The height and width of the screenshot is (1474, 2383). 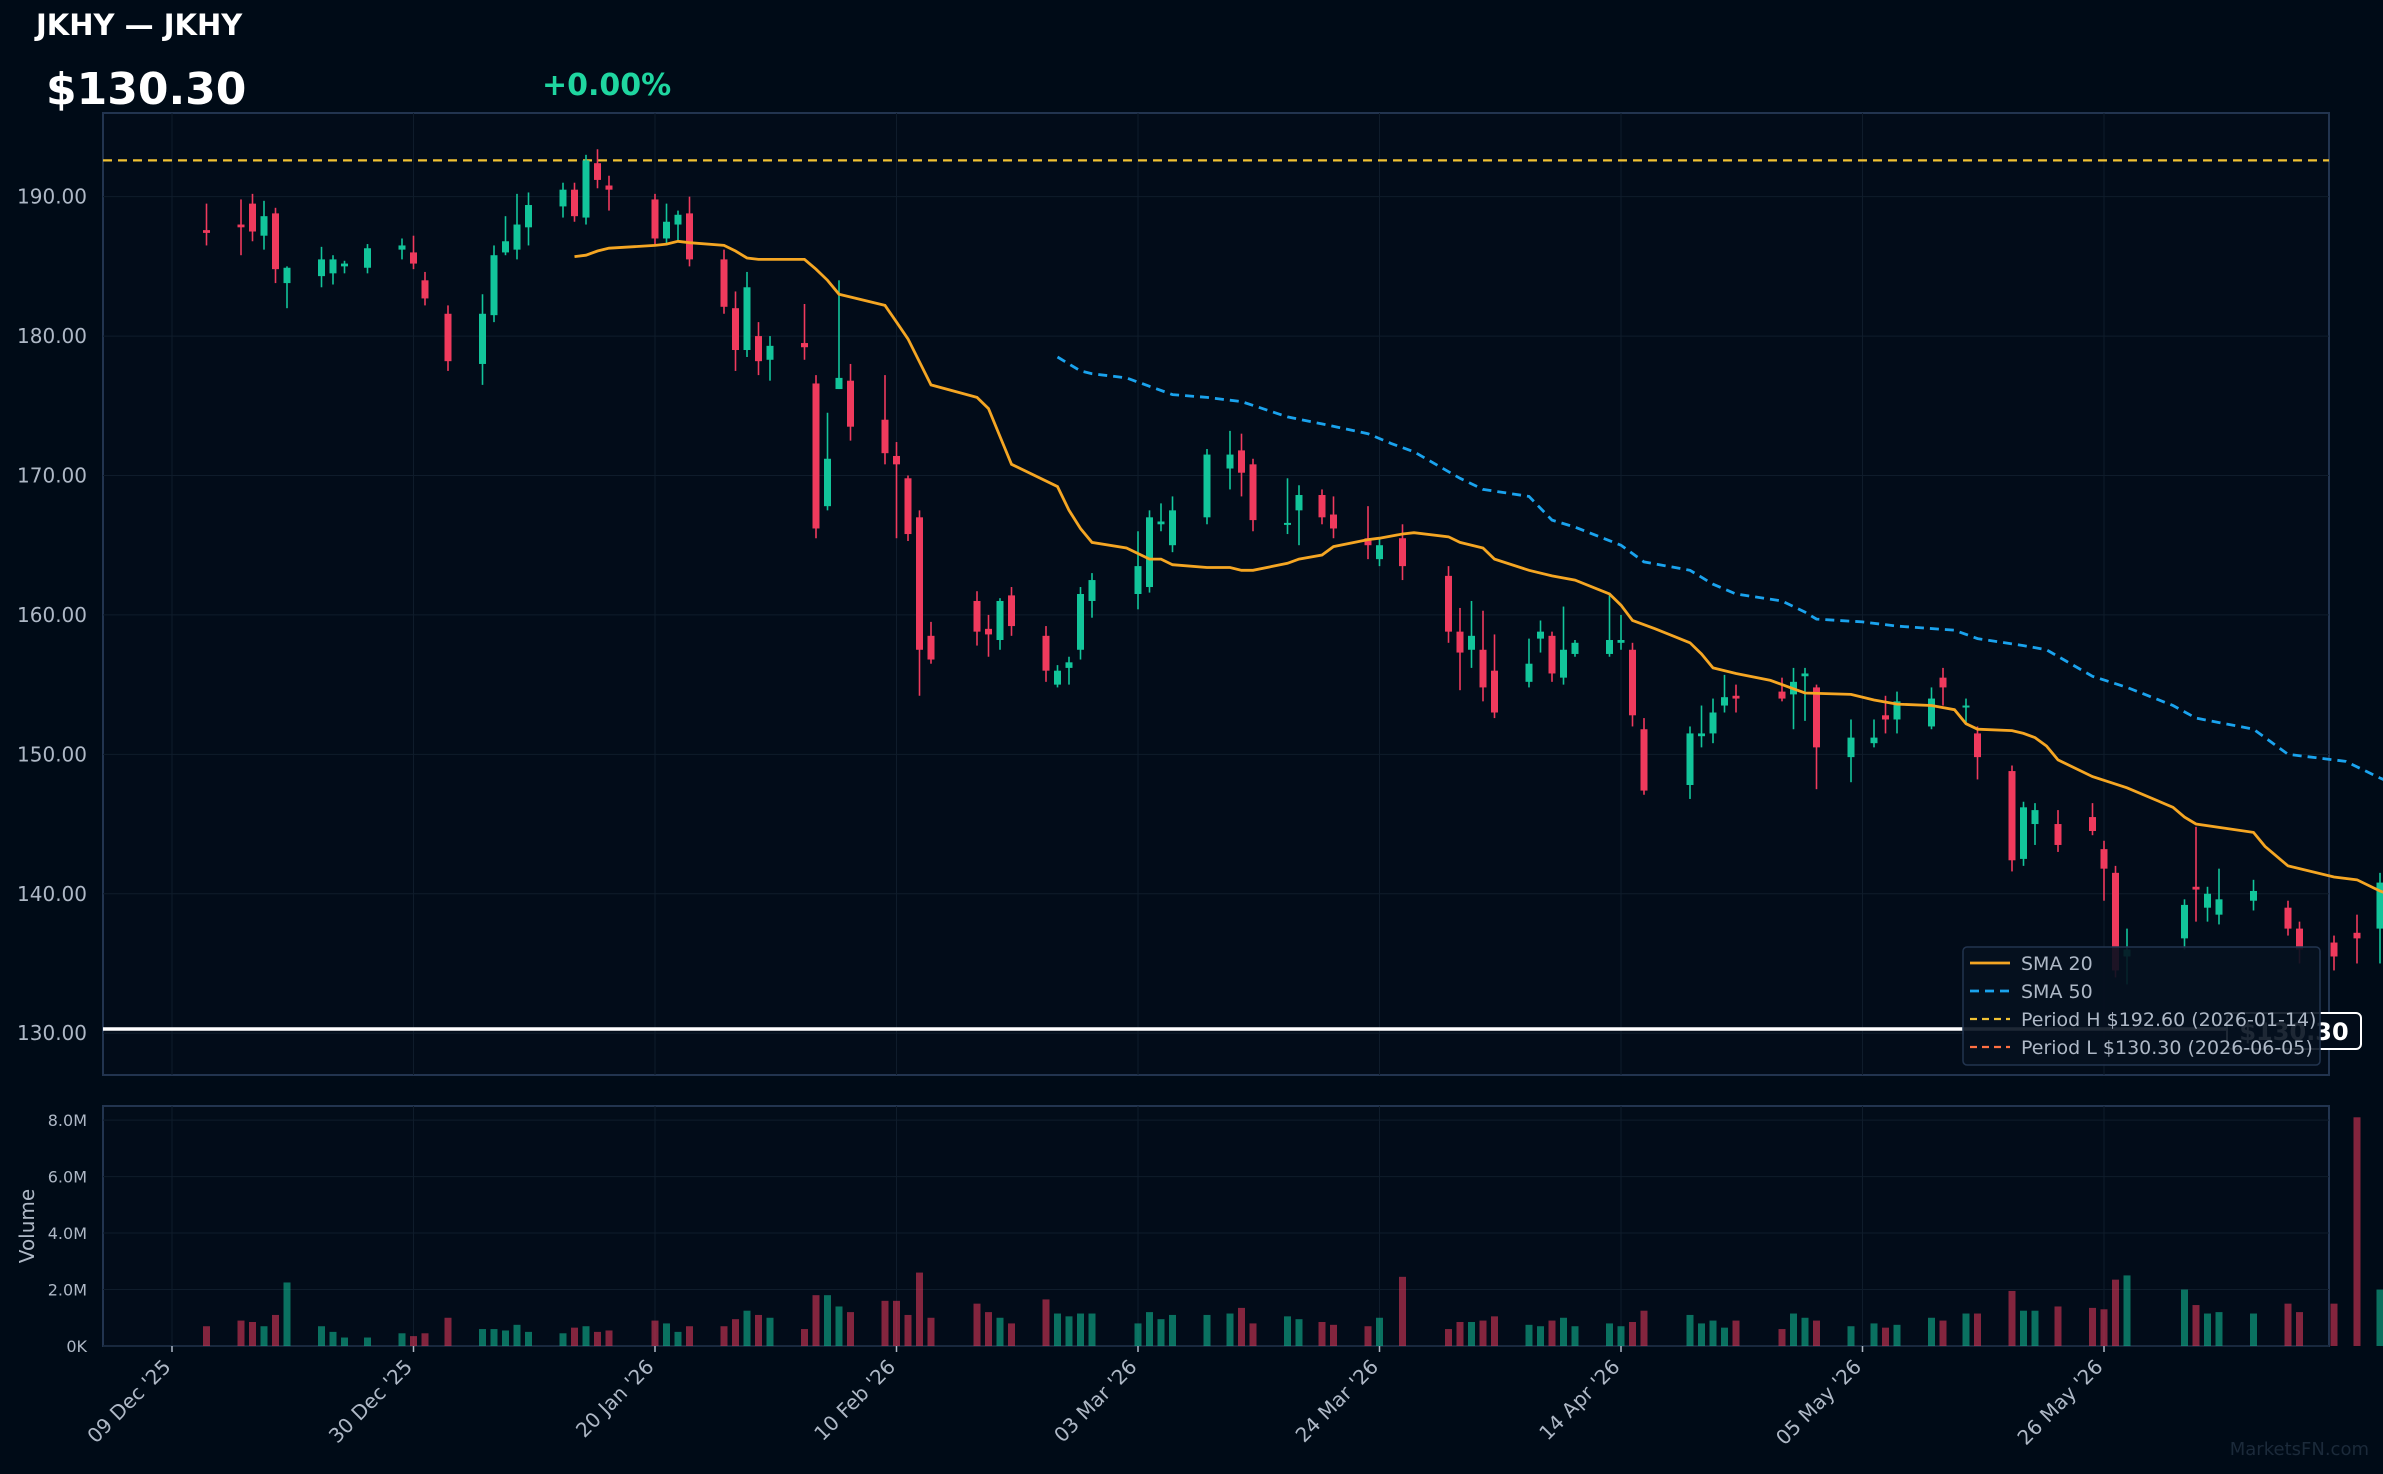 What do you see at coordinates (1337, 1401) in the screenshot?
I see `date-tick-label: 24 Mar '26` at bounding box center [1337, 1401].